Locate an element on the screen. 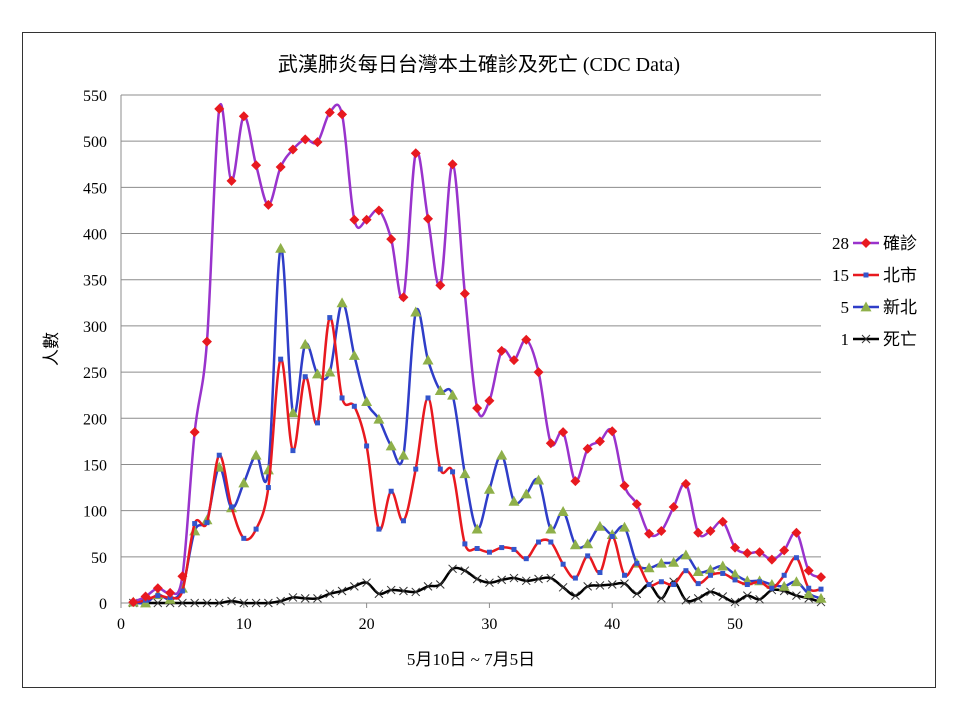 This screenshot has width=960, height=720. point-北市-9 is located at coordinates (232, 507).